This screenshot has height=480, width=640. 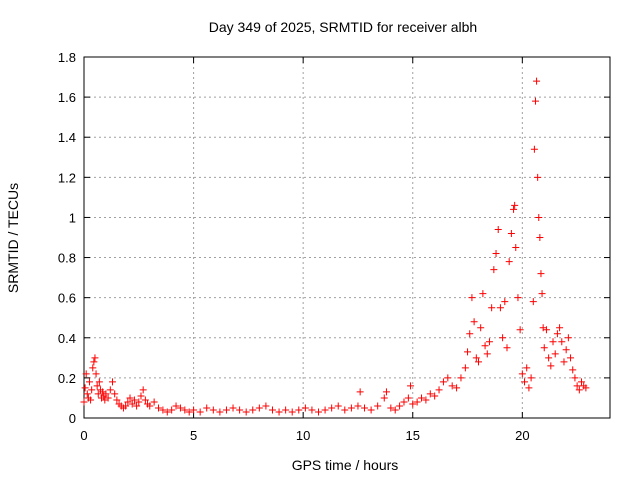 I want to click on x-tick-label: 15, so click(x=413, y=435).